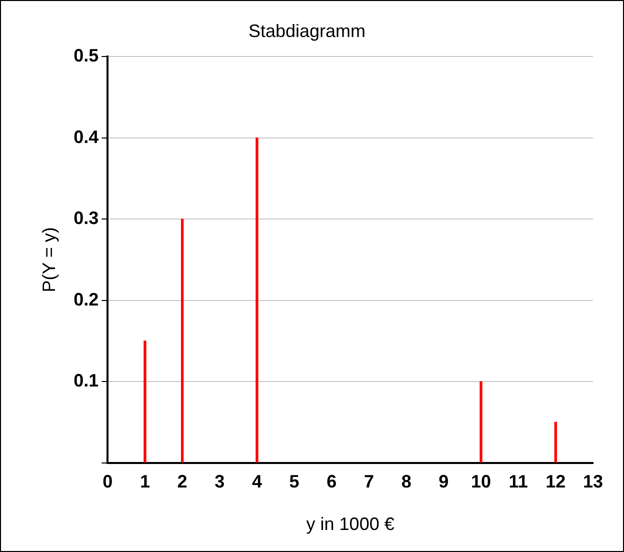 The width and height of the screenshot is (624, 552). I want to click on x-tick-label: 13, so click(593, 482).